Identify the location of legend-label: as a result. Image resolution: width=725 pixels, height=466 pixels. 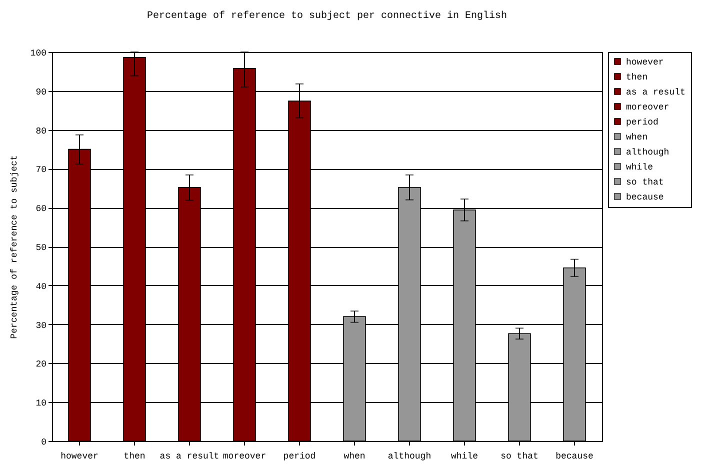
(656, 93).